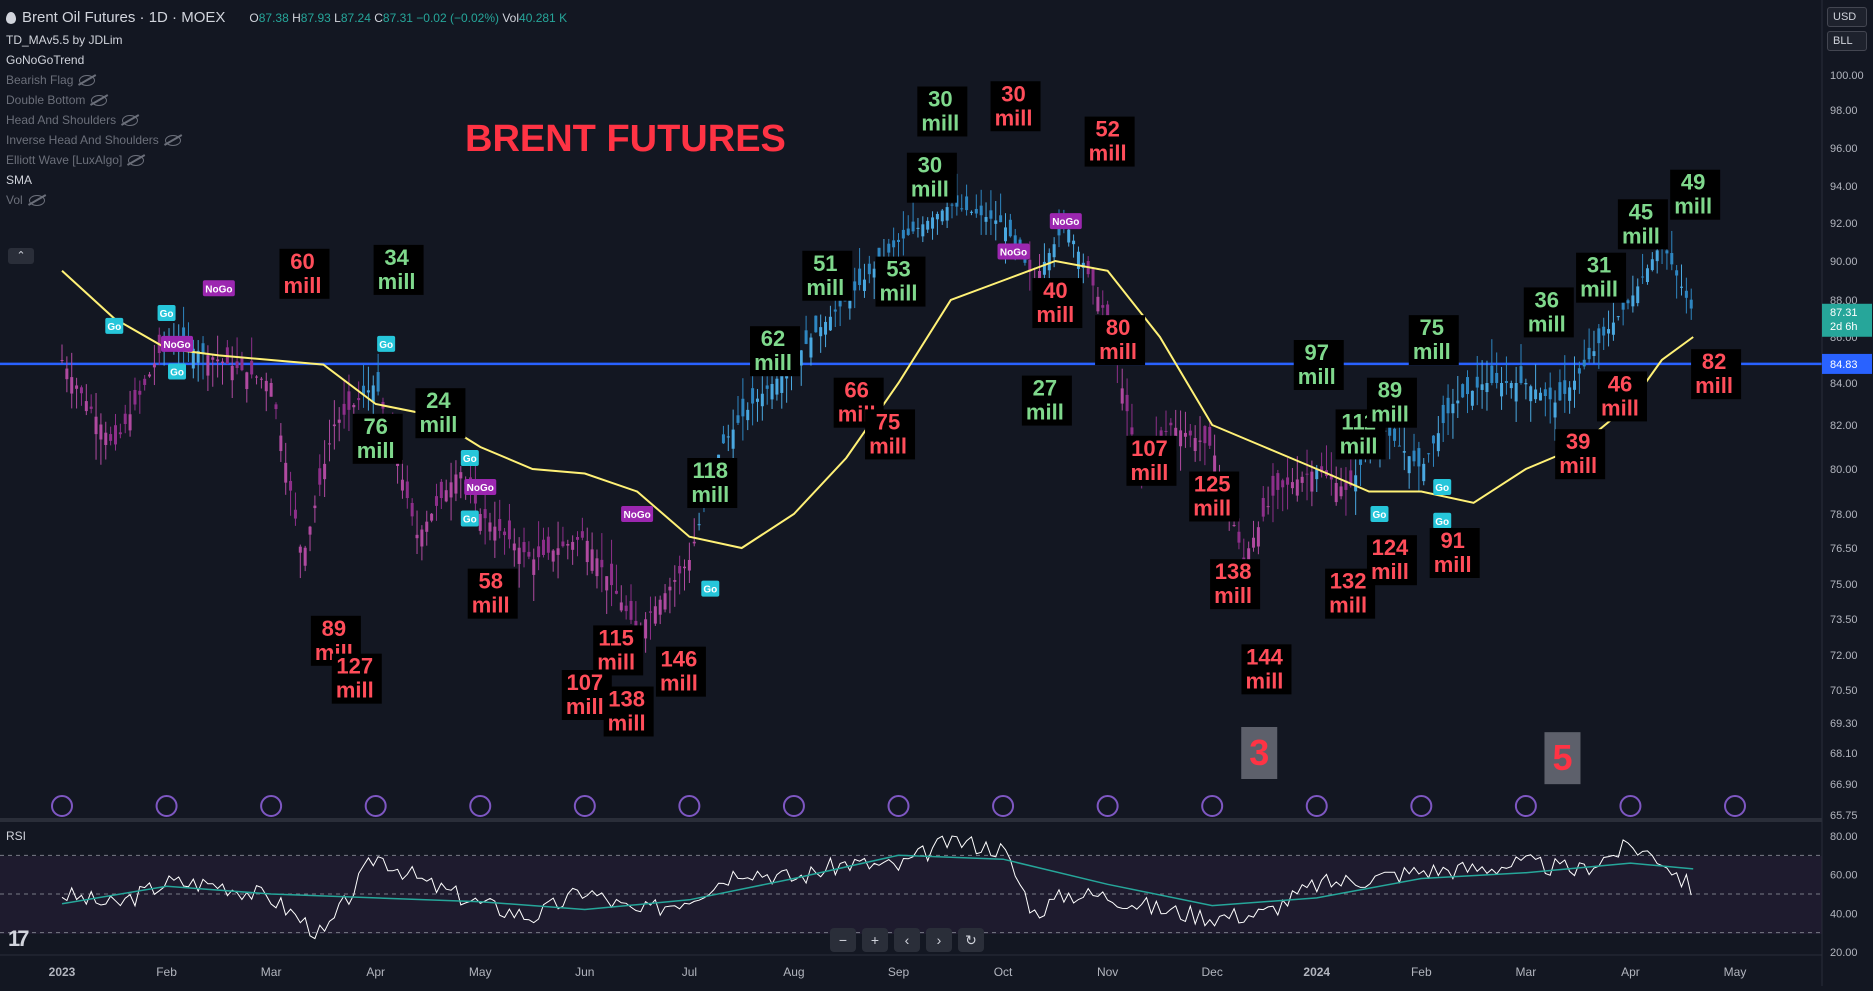 Image resolution: width=1873 pixels, height=991 pixels. What do you see at coordinates (1844, 111) in the screenshot?
I see `price-tick-label: 98.00` at bounding box center [1844, 111].